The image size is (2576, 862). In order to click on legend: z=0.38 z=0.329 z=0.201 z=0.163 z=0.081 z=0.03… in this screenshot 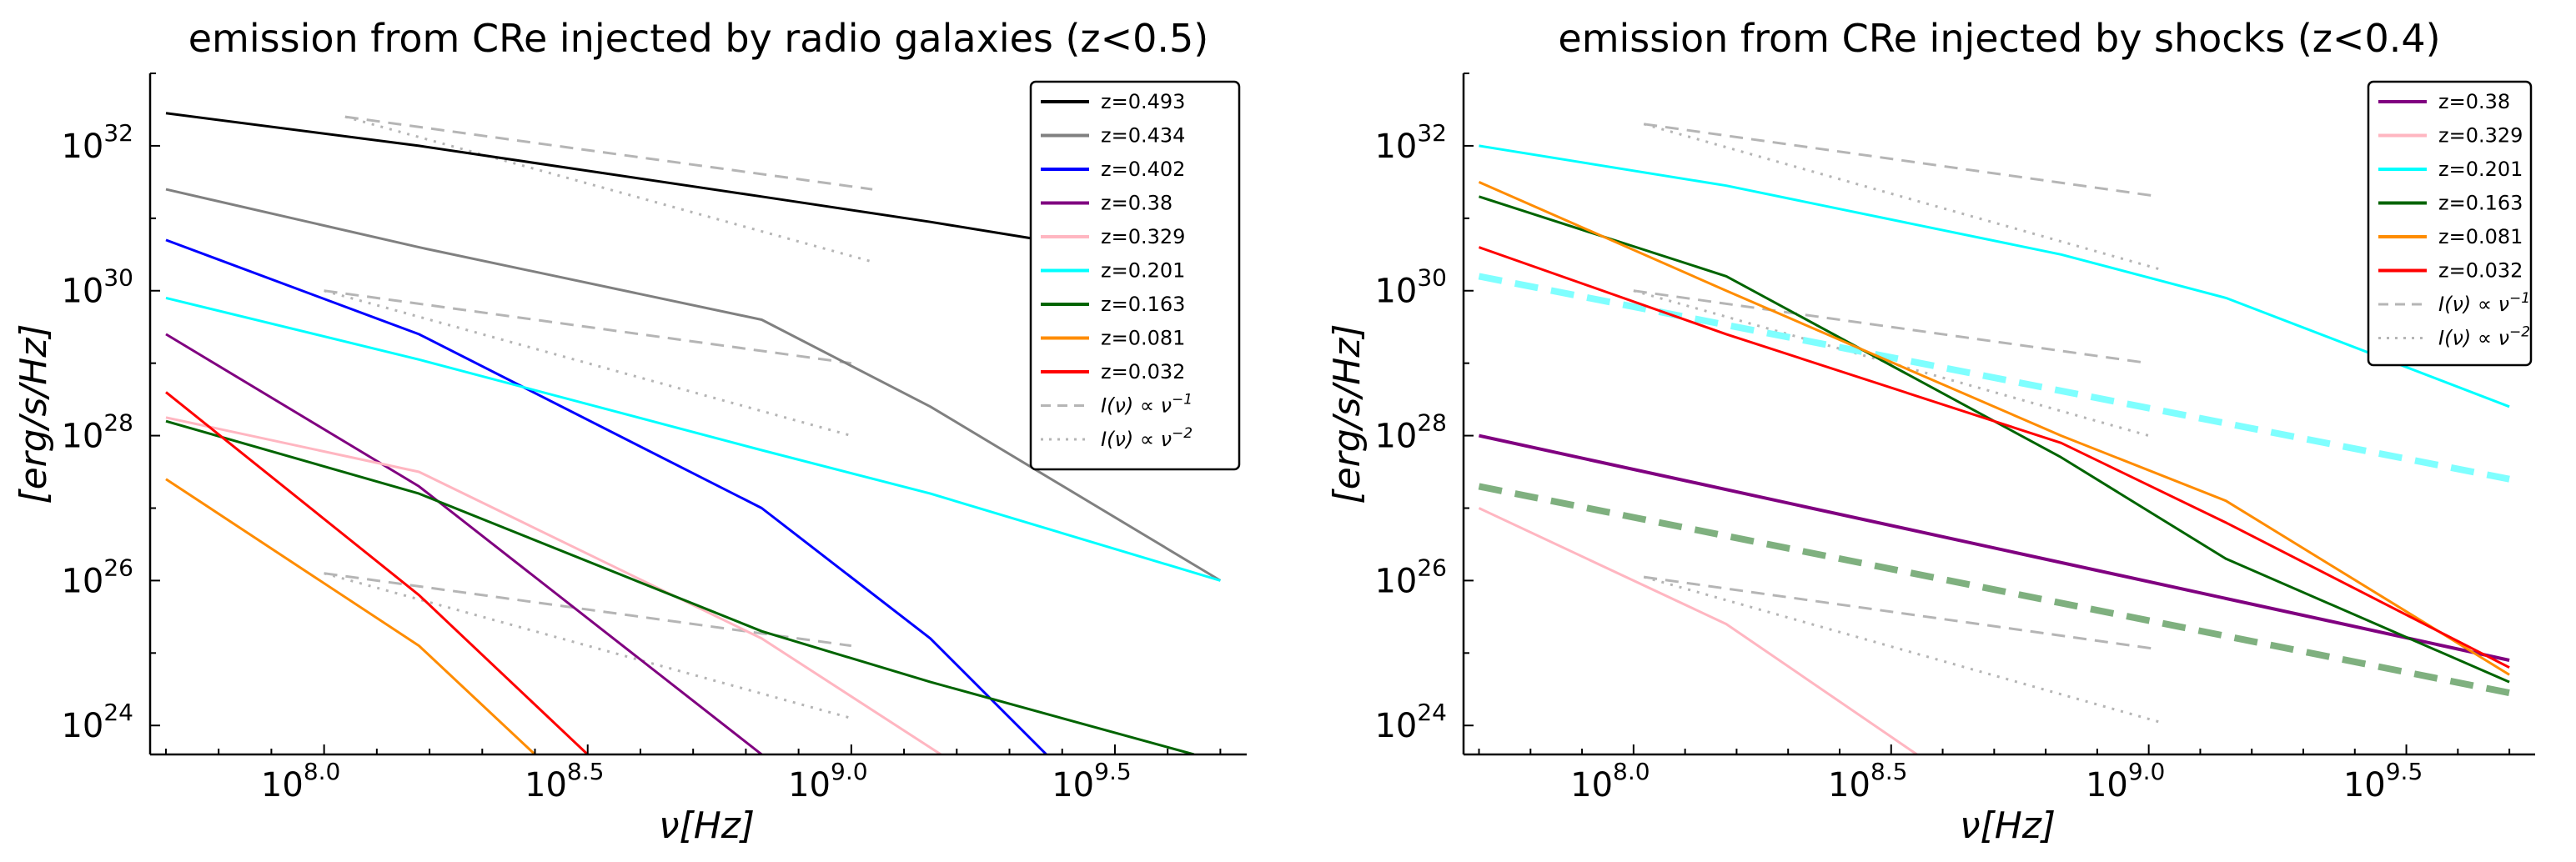, I will do `click(2450, 223)`.